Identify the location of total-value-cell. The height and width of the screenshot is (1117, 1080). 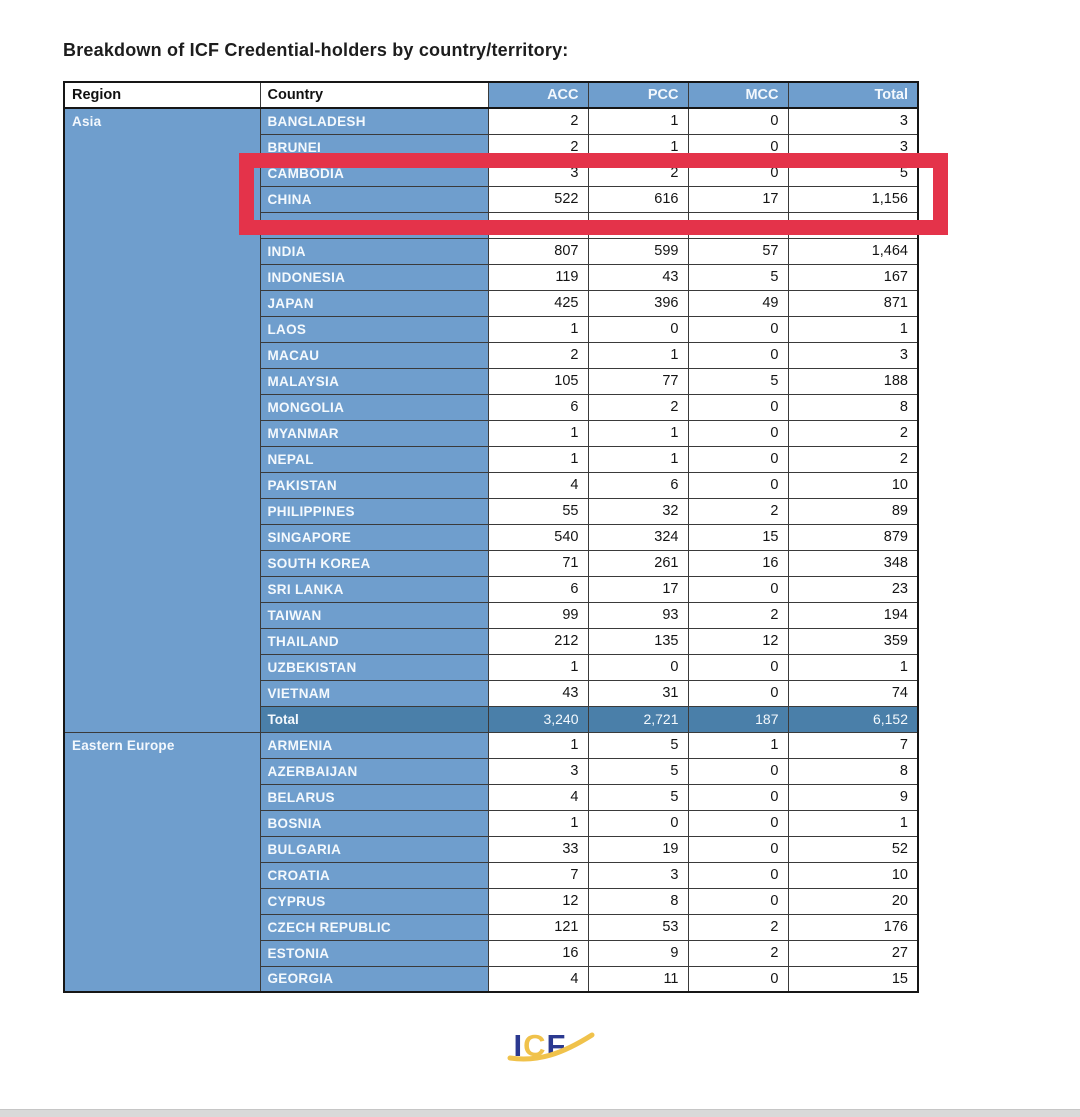
(853, 225).